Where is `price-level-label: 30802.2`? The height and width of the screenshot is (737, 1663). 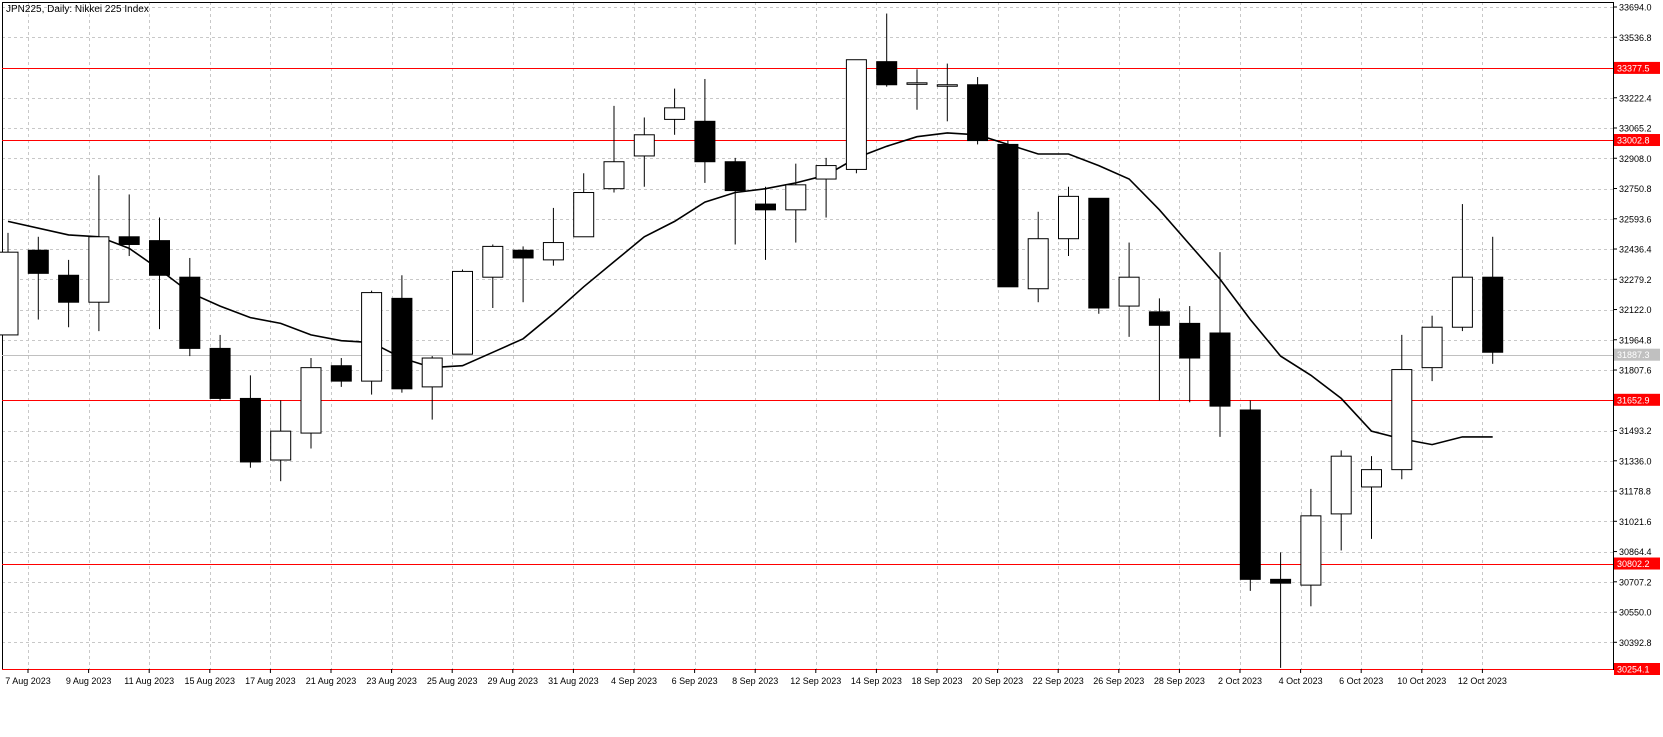
price-level-label: 30802.2 is located at coordinates (1633, 564).